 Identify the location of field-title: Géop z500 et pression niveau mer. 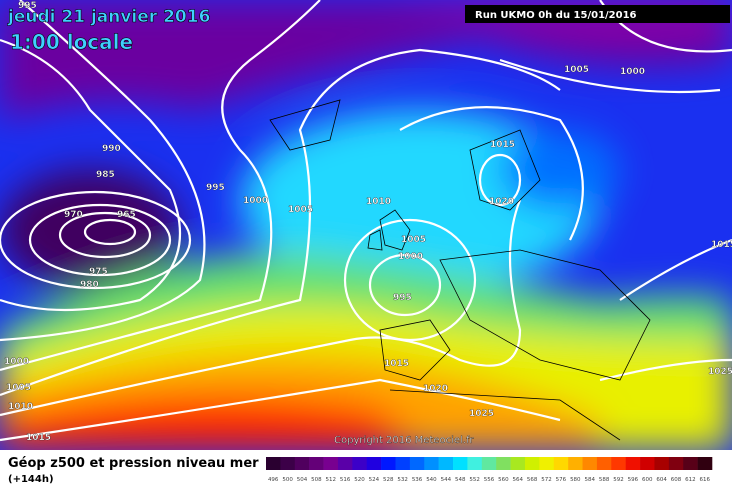
(133, 463).